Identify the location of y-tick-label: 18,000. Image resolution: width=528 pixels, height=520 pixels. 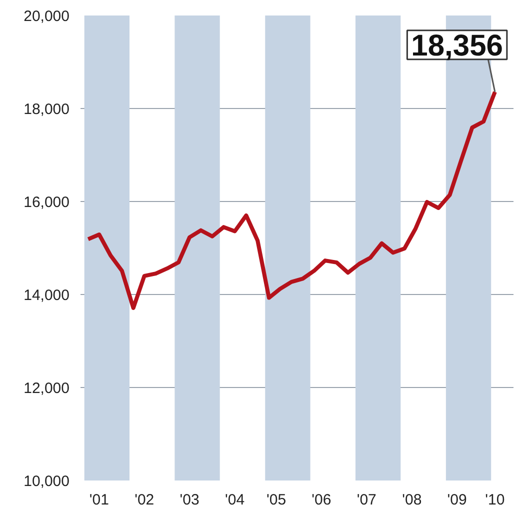
(47, 109).